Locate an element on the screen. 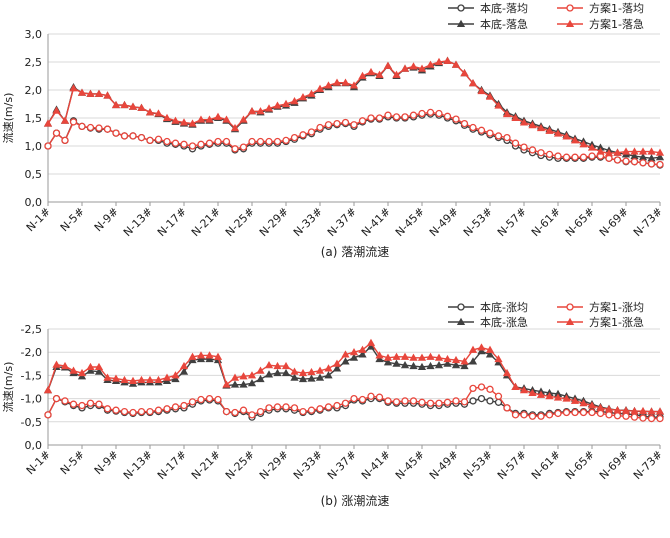  y-axis-title: 流速(m/s) is located at coordinates (8, 387).